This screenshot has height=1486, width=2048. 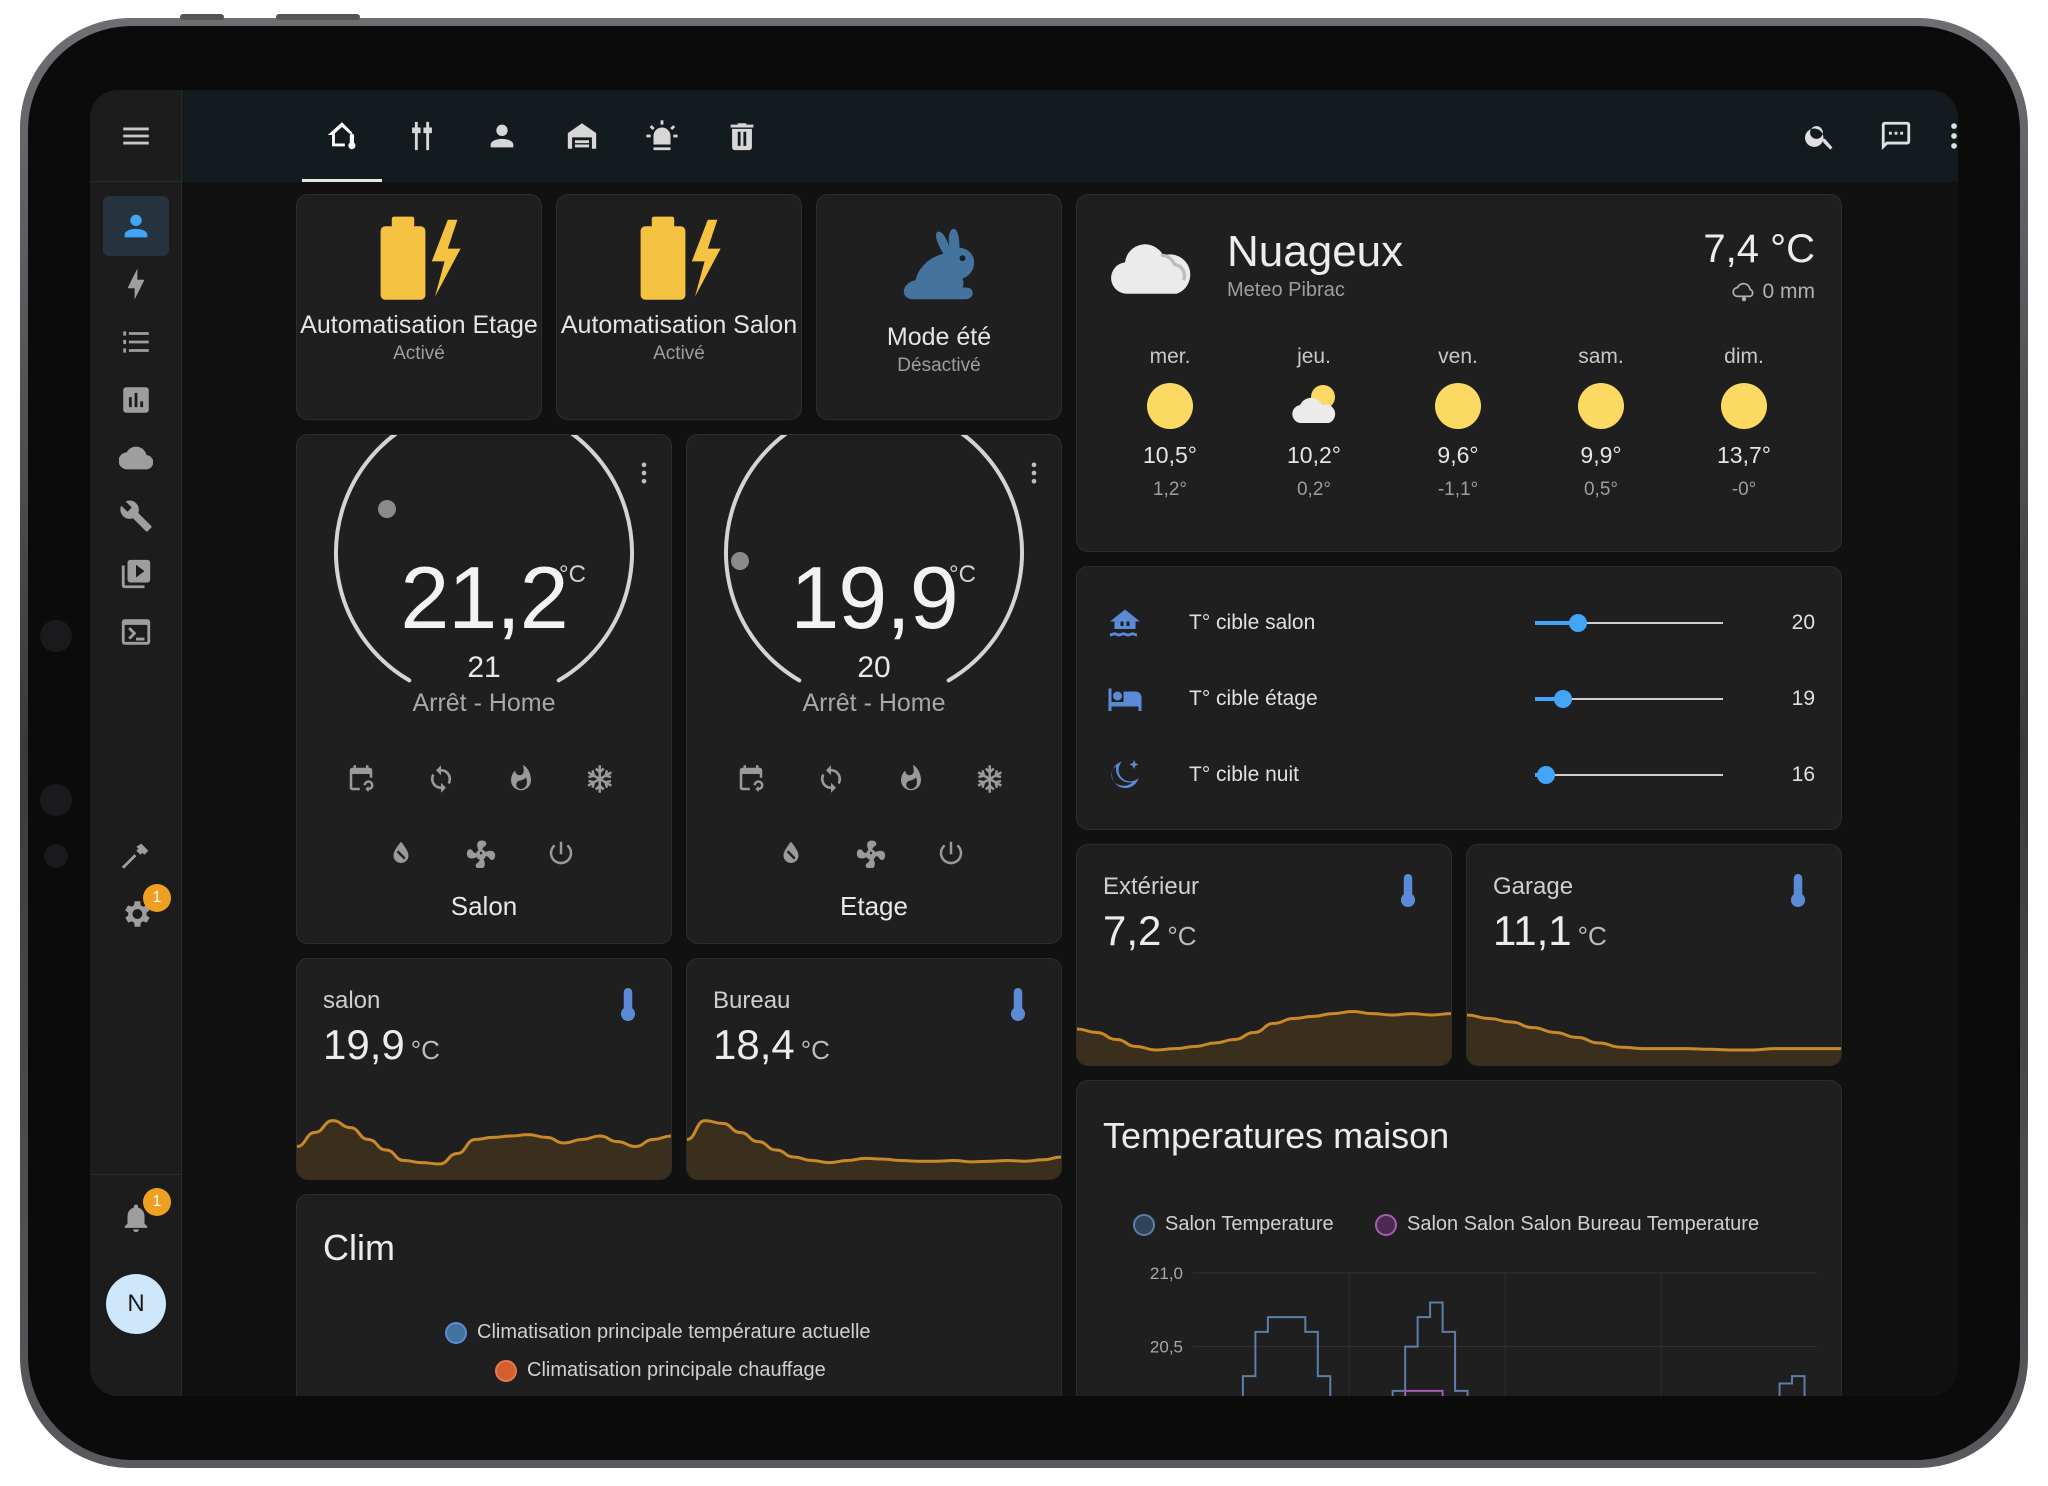 I want to click on sensor-card-bureau: Bureau 18,4 °C, so click(x=874, y=1069).